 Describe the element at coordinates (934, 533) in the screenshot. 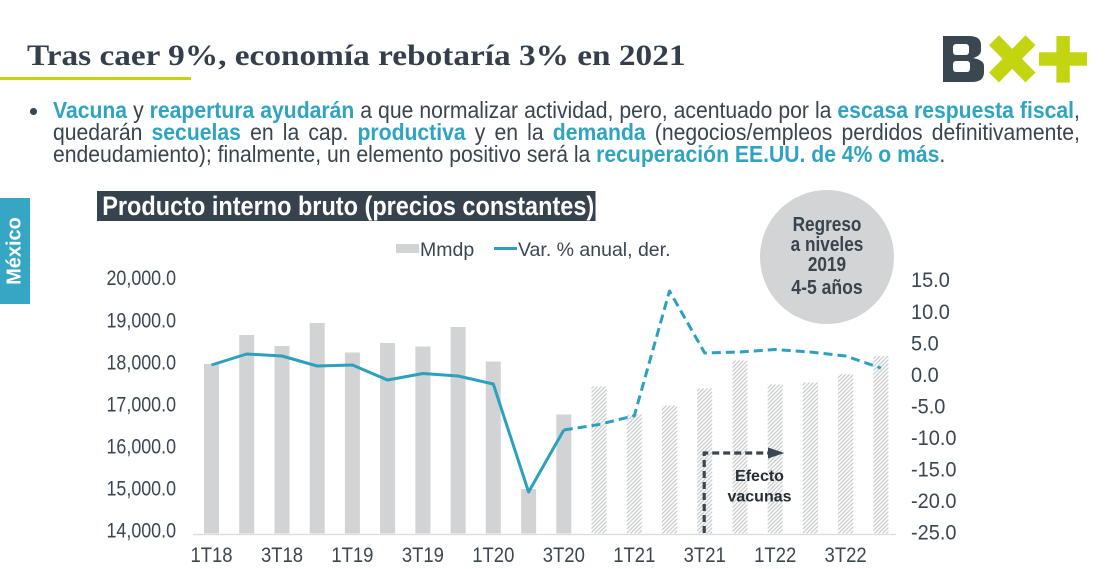

I see `svg-text: -25.0` at that location.